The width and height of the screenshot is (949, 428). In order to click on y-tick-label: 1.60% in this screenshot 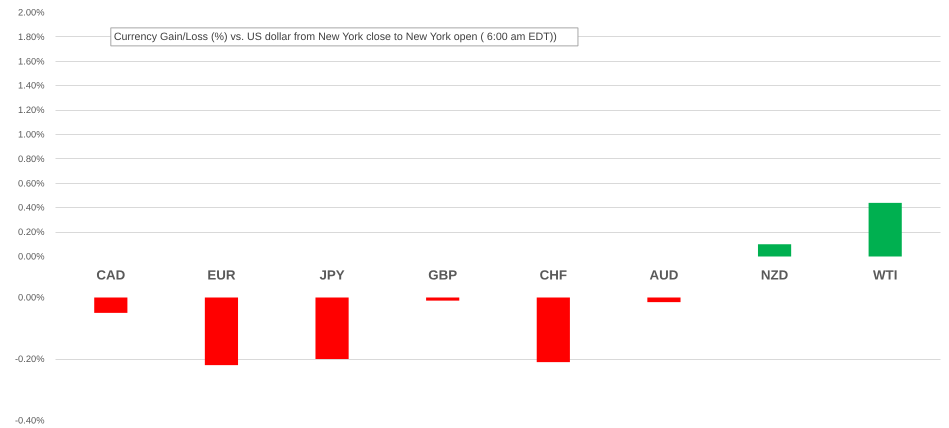, I will do `click(31, 61)`.